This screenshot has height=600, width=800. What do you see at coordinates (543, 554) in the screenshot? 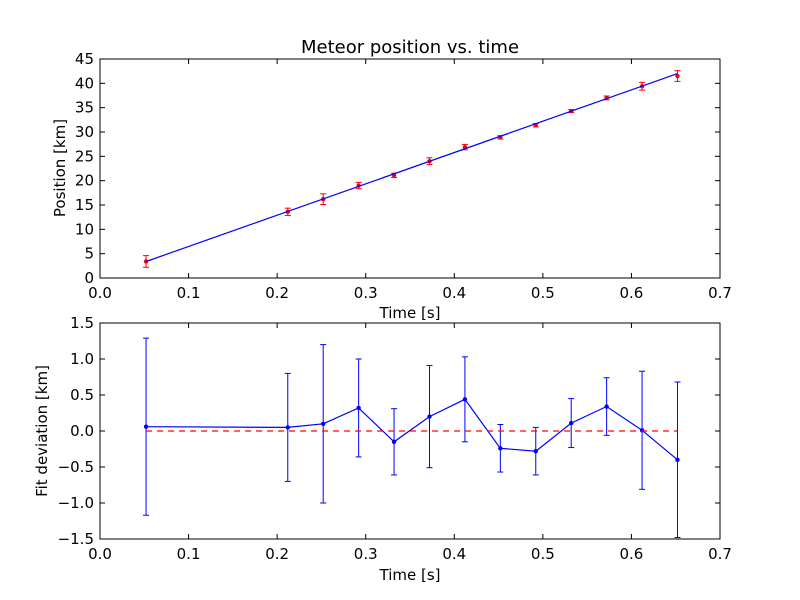
I see `deviation-xtick-label: 0.5` at bounding box center [543, 554].